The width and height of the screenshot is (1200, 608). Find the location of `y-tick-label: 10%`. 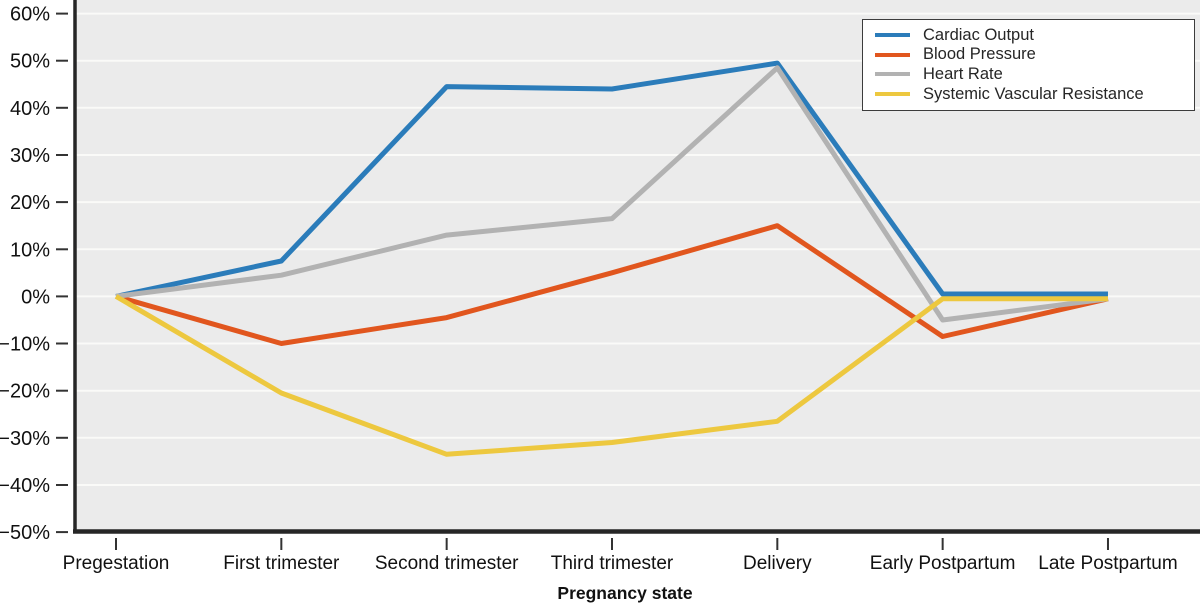

y-tick-label: 10% is located at coordinates (30, 250).